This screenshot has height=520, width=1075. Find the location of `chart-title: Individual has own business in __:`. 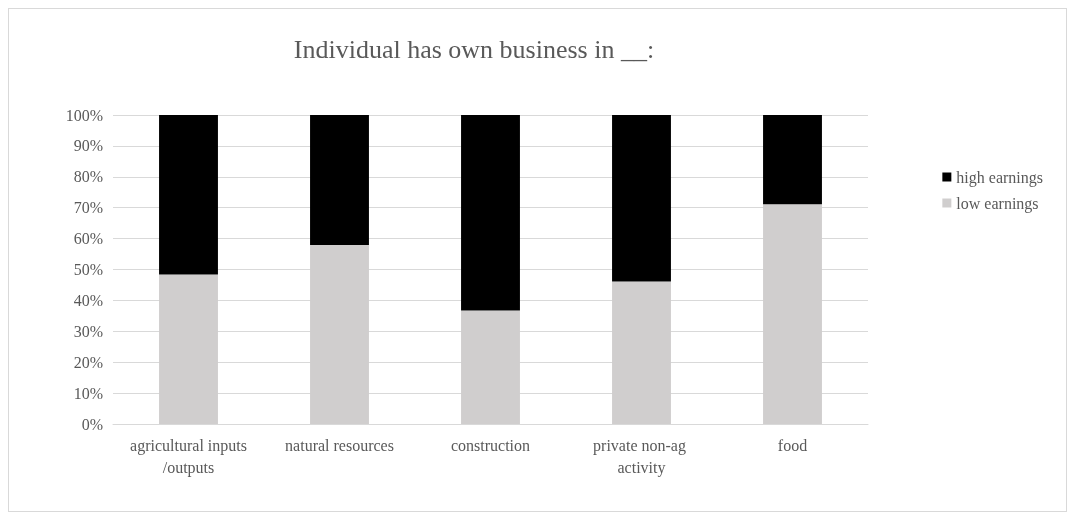

chart-title: Individual has own business in __: is located at coordinates (474, 49).